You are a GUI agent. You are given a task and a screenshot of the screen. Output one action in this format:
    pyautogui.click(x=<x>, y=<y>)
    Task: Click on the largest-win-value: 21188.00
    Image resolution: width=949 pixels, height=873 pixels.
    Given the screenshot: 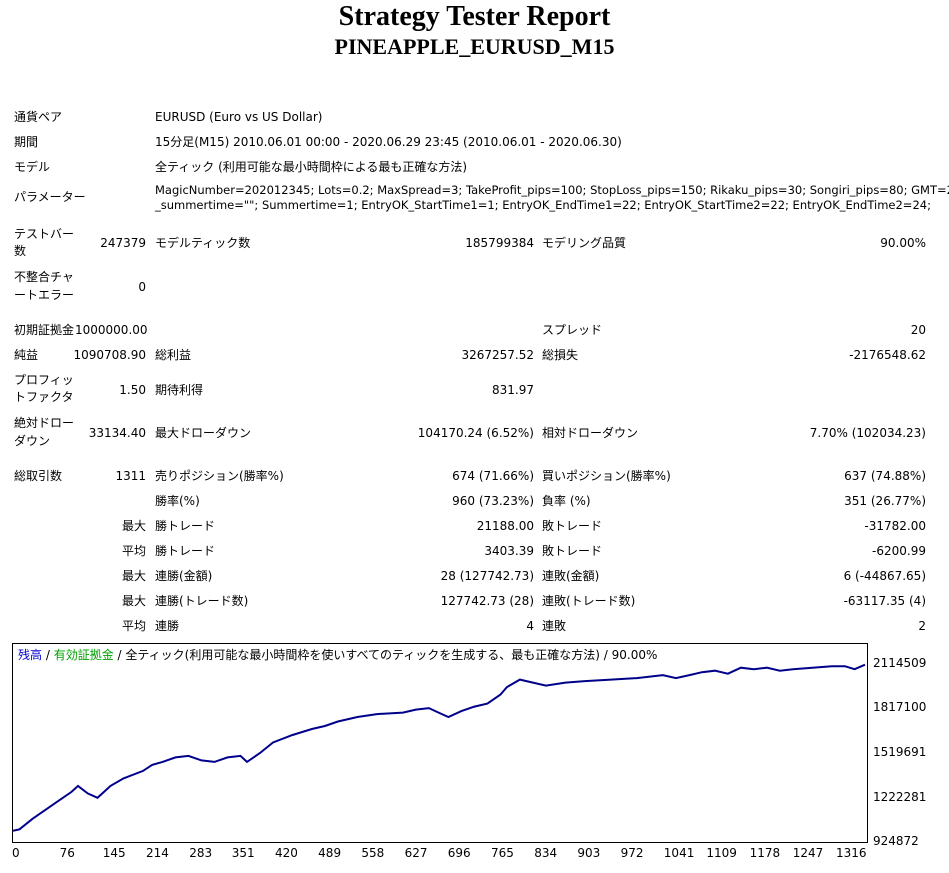 What is the action you would take?
    pyautogui.click(x=505, y=526)
    